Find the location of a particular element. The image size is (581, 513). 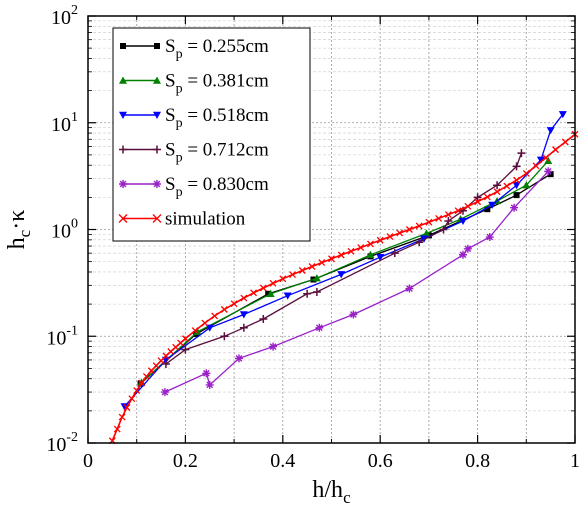

legend-entry: Sp = 0.255cm is located at coordinates (194, 49).